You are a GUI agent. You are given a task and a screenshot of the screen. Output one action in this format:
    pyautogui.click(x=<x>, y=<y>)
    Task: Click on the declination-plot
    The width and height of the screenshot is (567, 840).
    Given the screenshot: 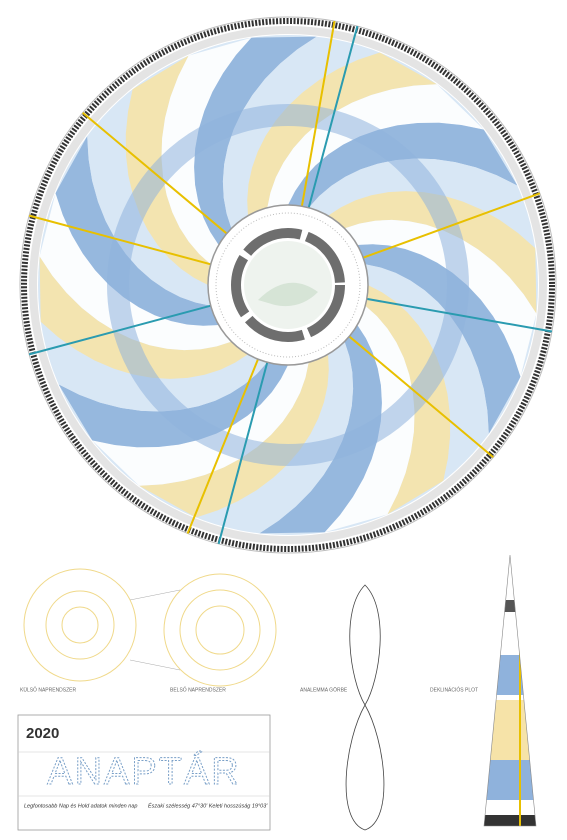 What is the action you would take?
    pyautogui.click(x=510, y=690)
    